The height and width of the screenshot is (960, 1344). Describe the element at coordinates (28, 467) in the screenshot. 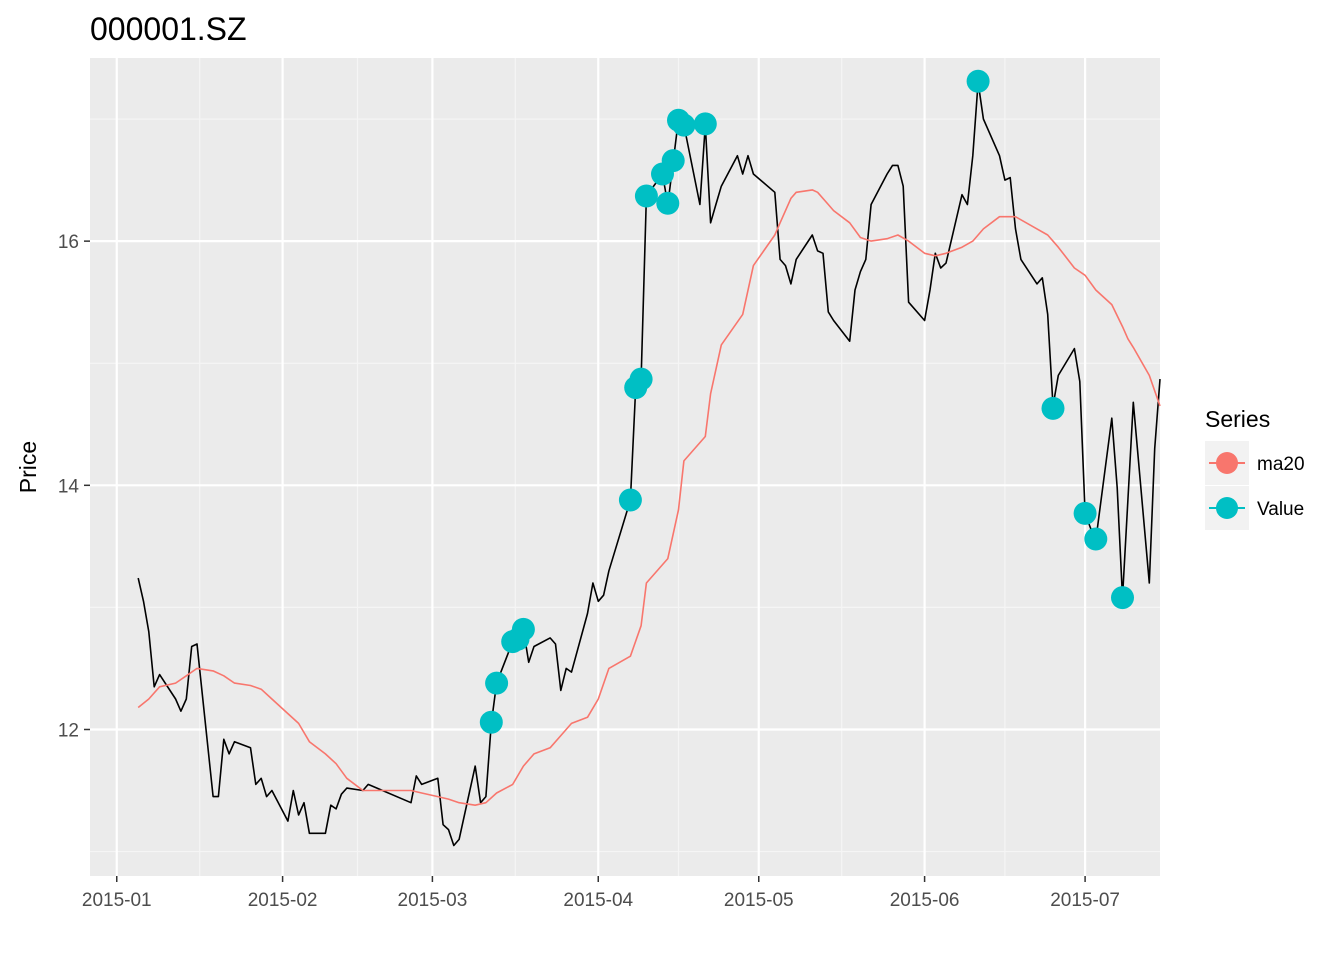

I see `y-axis-title: Price` at that location.